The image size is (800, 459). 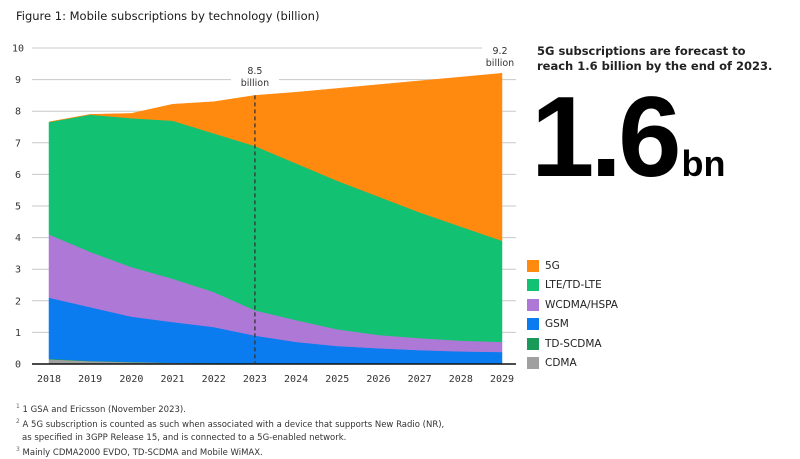 What do you see at coordinates (557, 324) in the screenshot?
I see `legend-label: GSM` at bounding box center [557, 324].